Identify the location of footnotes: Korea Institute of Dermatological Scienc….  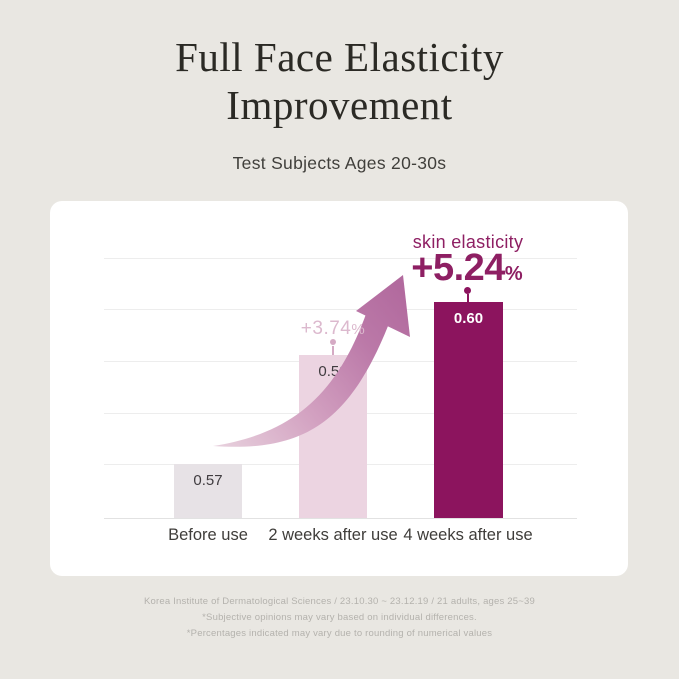
(339, 618).